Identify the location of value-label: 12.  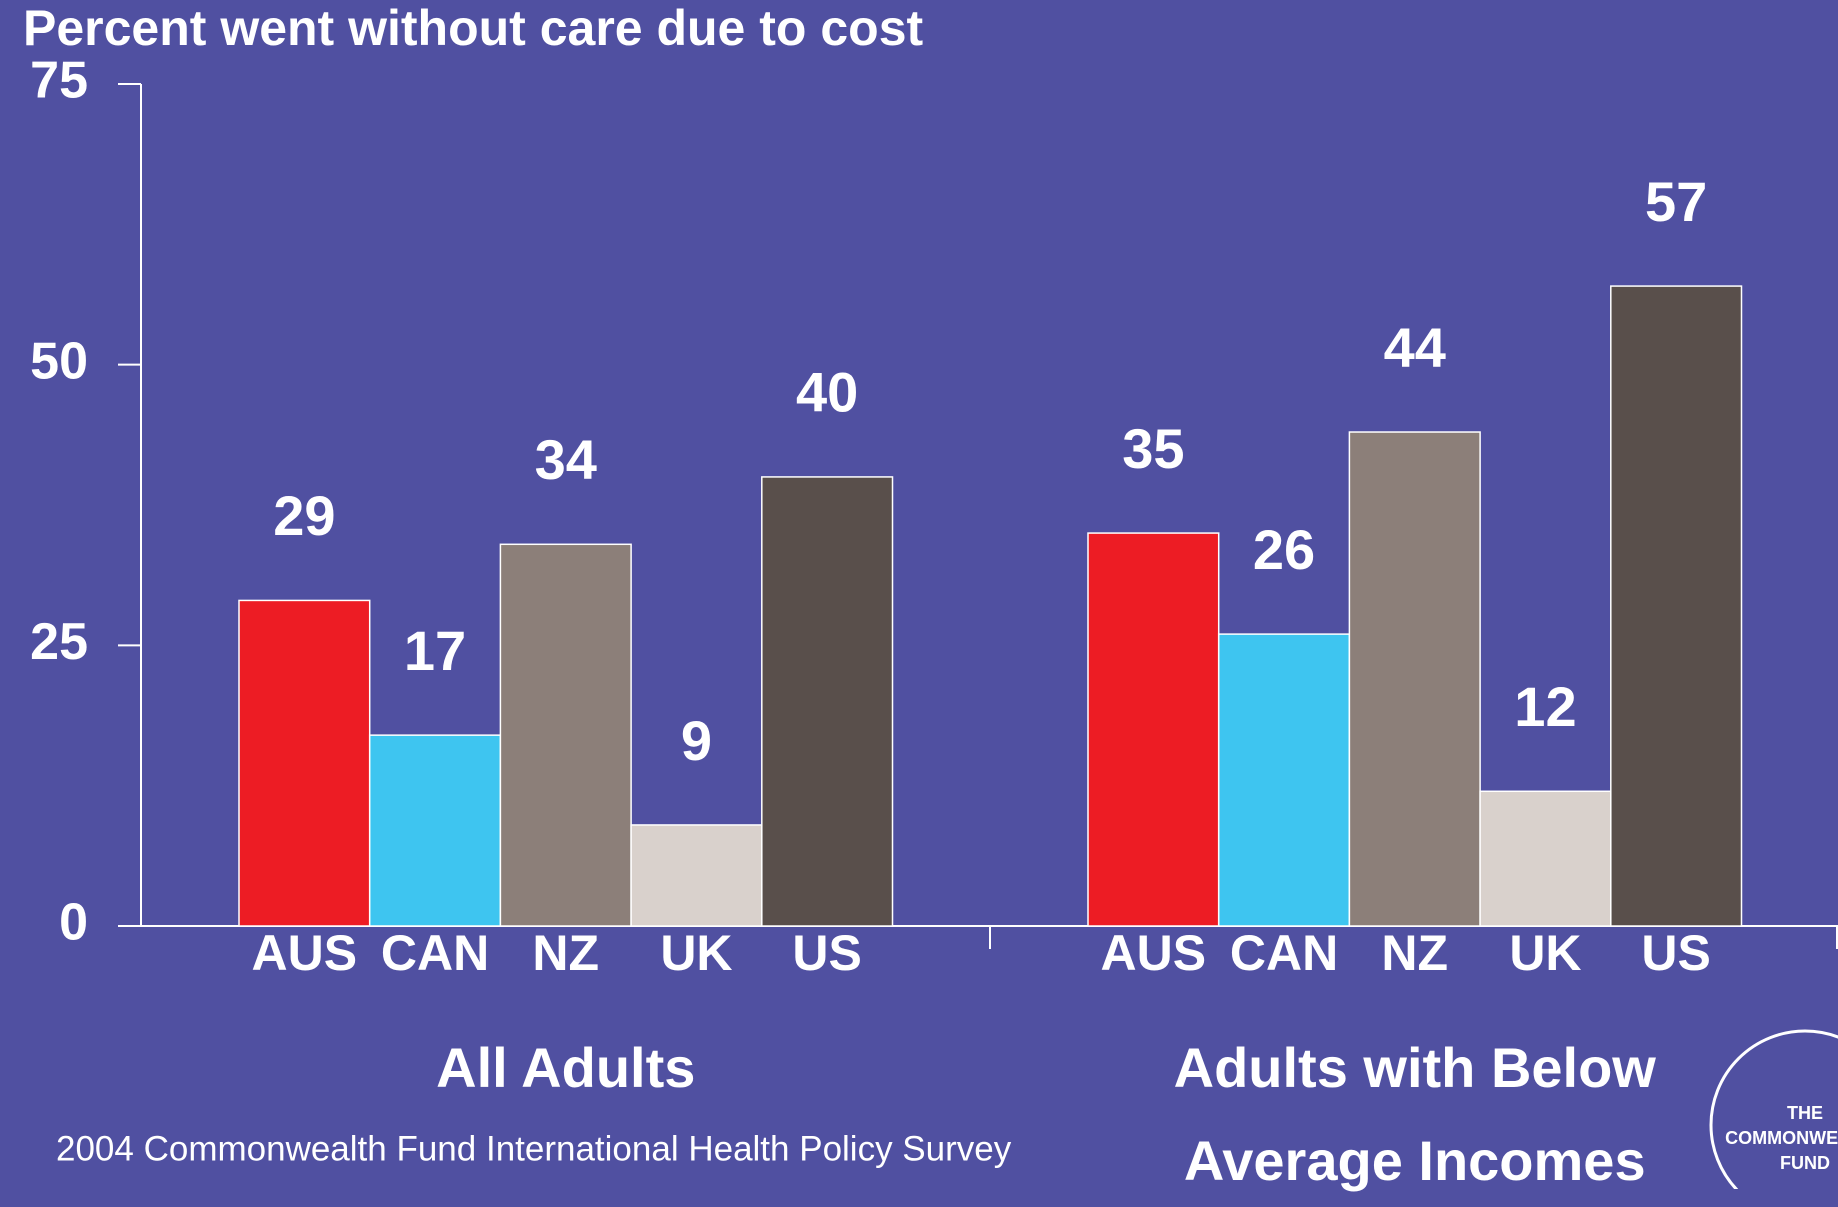
(1545, 706).